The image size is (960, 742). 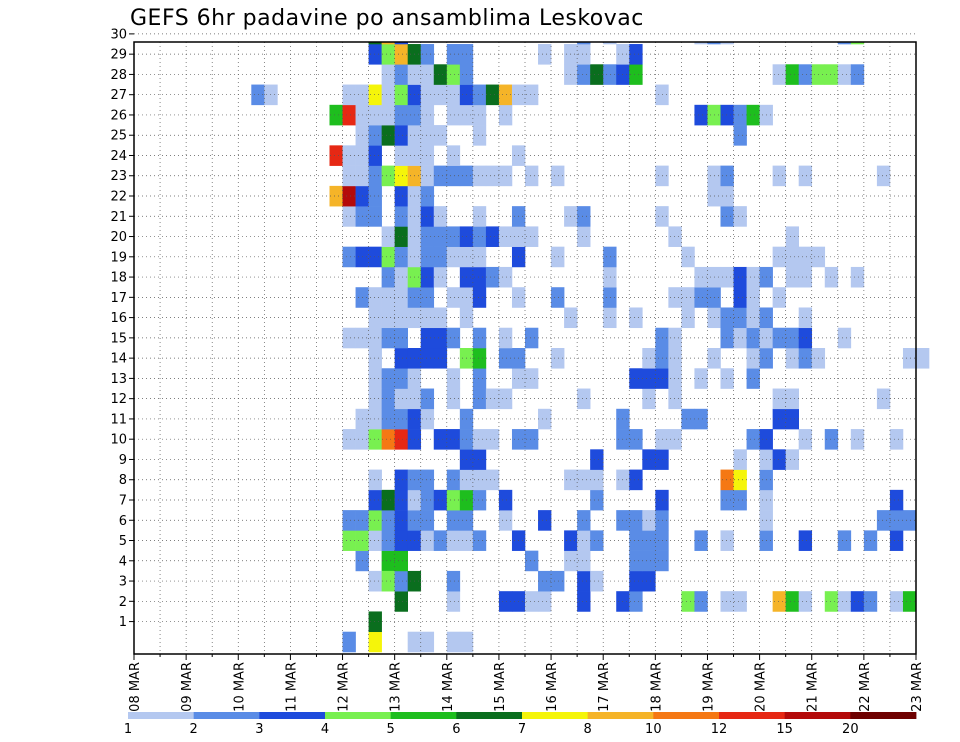 What do you see at coordinates (118, 359) in the screenshot?
I see `y-tick-label: 14` at bounding box center [118, 359].